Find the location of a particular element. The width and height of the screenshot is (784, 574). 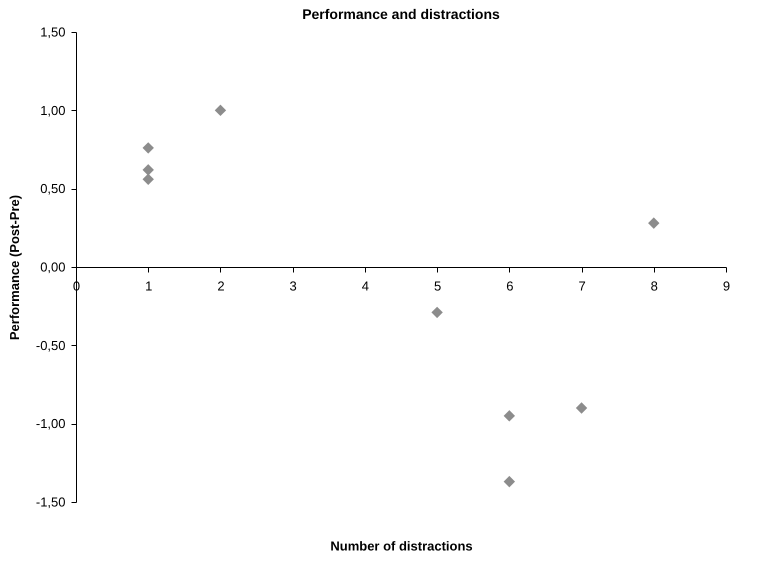

y-tick-label: 1,00 is located at coordinates (53, 110).